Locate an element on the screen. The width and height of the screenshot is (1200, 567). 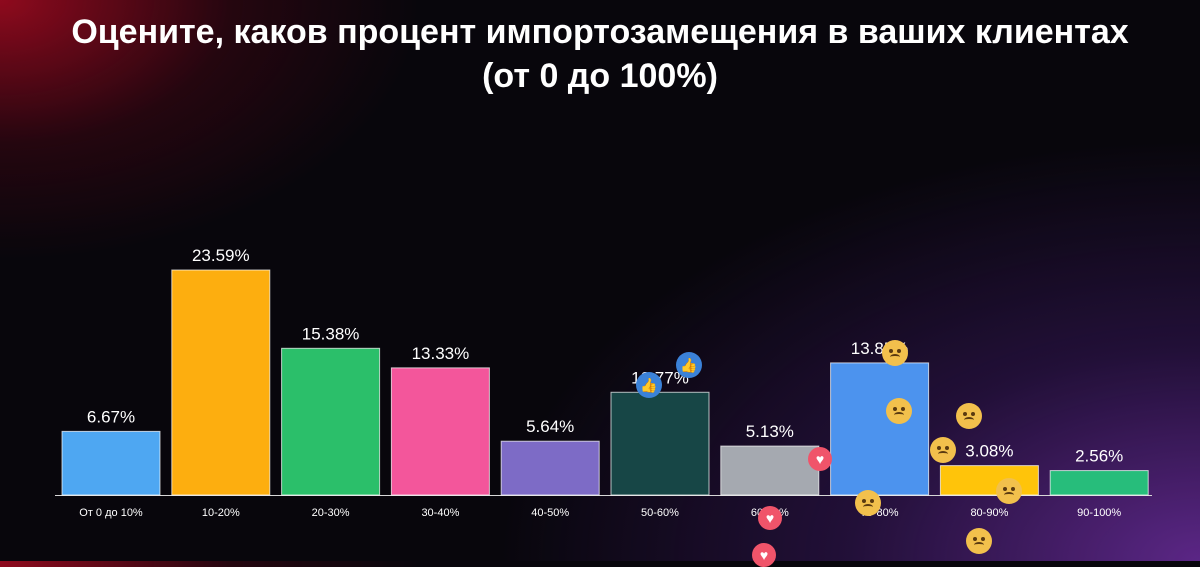
data-label: 5.13% is located at coordinates (770, 431).